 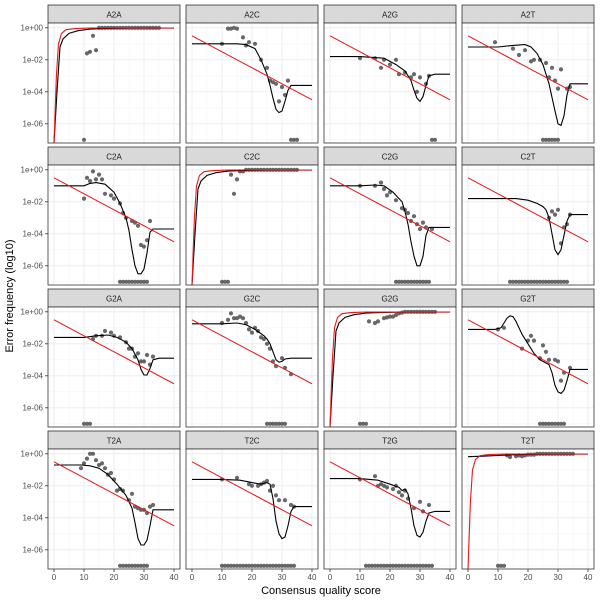 What do you see at coordinates (32, 454) in the screenshot?
I see `y-tick-label: 1e+00` at bounding box center [32, 454].